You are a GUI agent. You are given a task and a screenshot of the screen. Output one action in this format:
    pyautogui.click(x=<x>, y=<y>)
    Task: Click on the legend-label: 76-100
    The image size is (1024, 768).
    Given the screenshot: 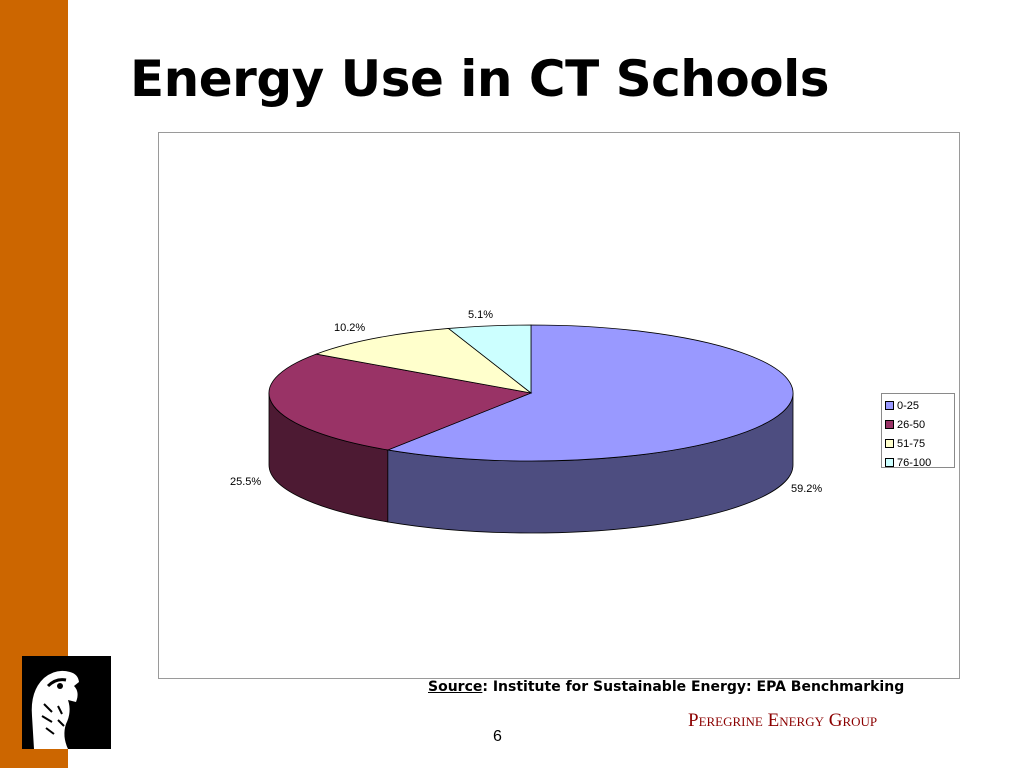 What is the action you would take?
    pyautogui.click(x=914, y=462)
    